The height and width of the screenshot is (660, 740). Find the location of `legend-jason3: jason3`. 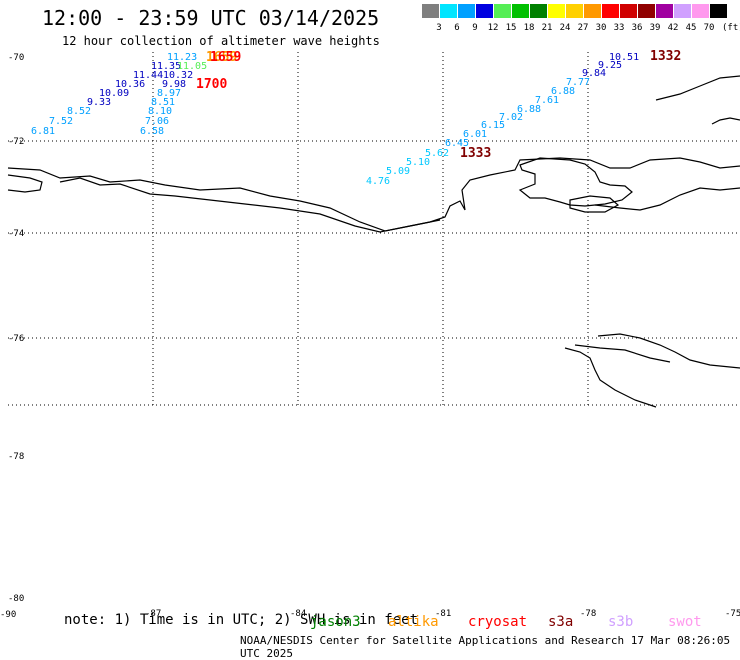

legend-jason3: jason3 is located at coordinates (335, 622).